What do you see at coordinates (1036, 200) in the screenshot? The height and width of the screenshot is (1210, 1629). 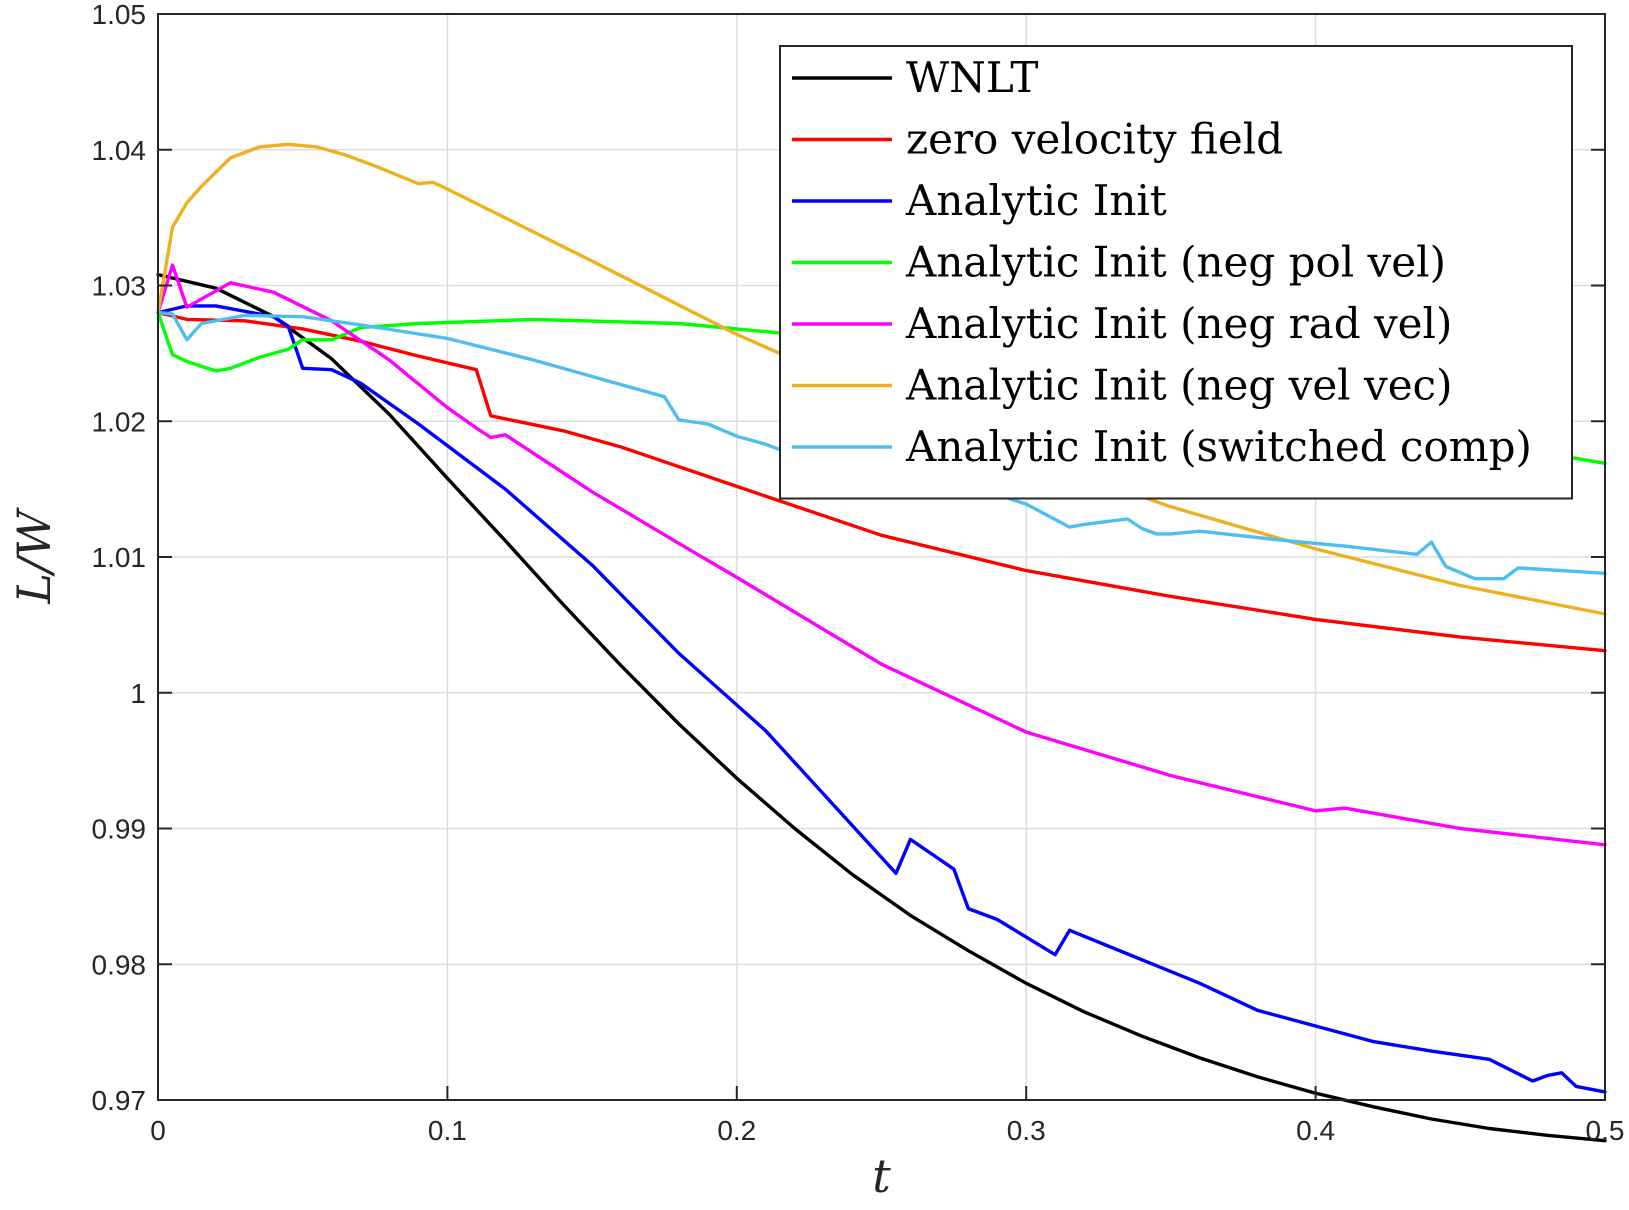 I see `legend-entry-label: Analytic Init` at bounding box center [1036, 200].